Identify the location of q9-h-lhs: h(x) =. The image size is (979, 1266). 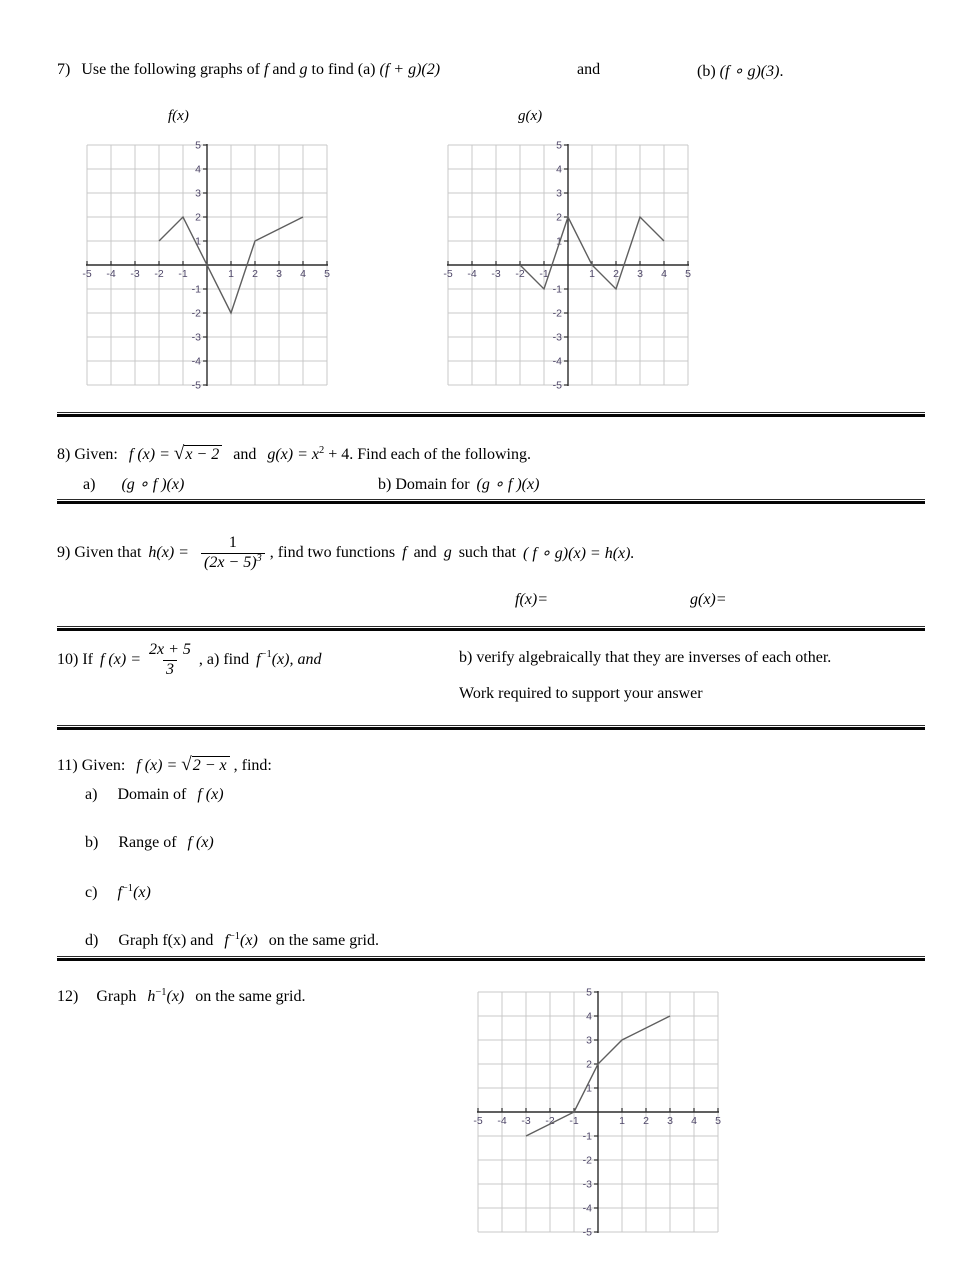
(168, 552).